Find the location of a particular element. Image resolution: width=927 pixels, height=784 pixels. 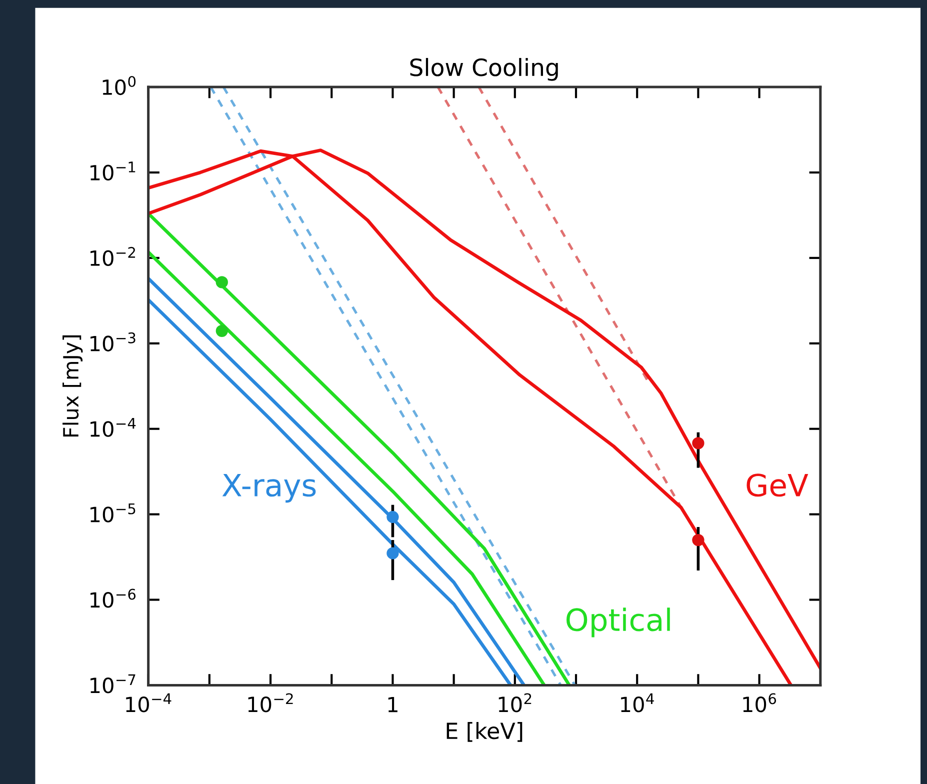

x-tick-label: 1 is located at coordinates (393, 704).